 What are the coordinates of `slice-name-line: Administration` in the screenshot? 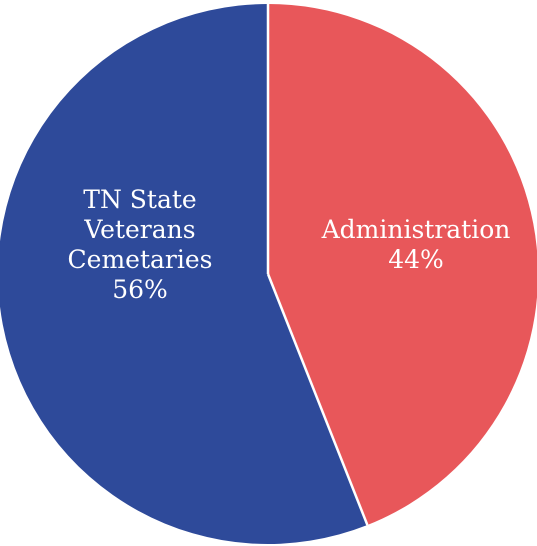 It's located at (416, 229).